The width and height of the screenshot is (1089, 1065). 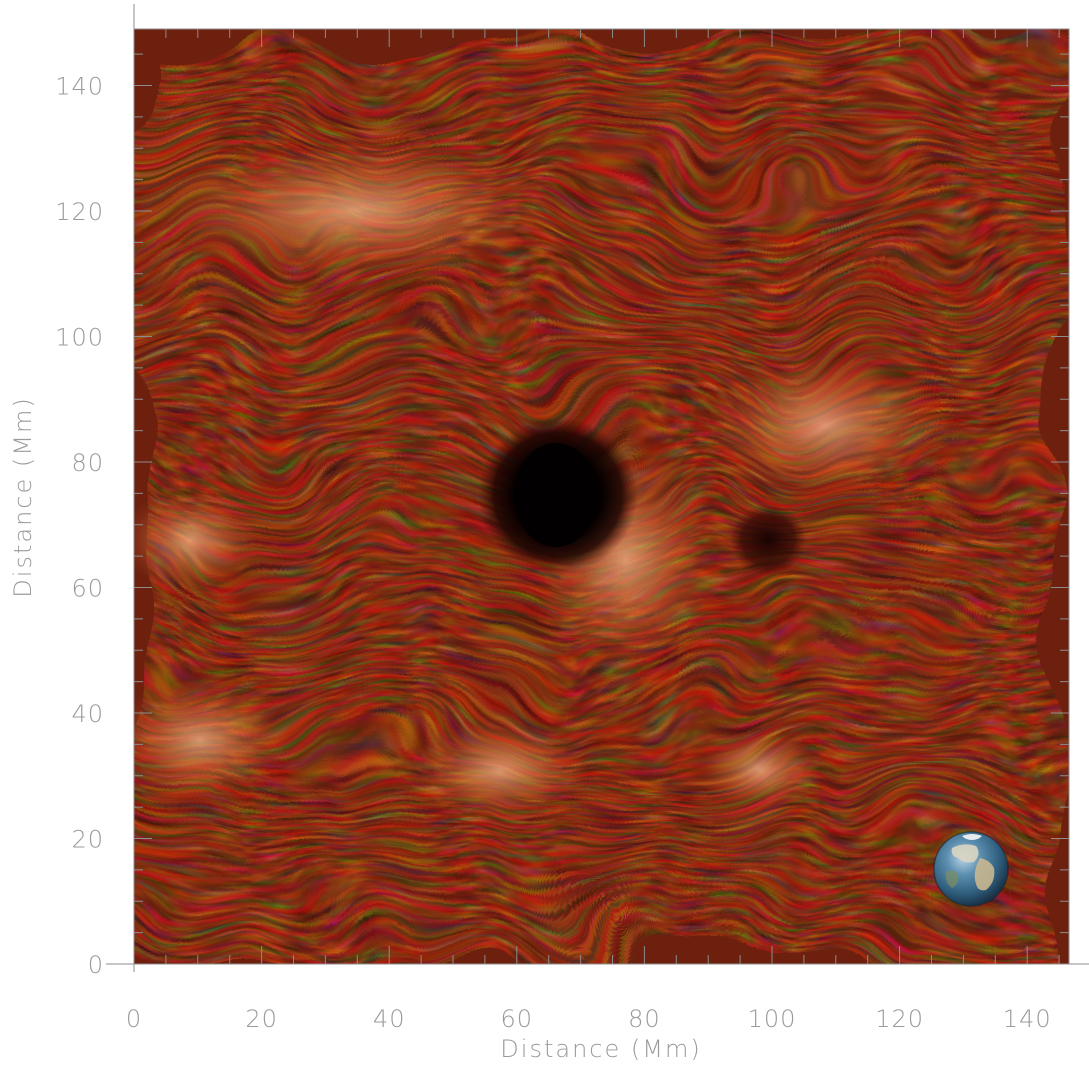 I want to click on y-tick-label: 100, so click(x=79, y=338).